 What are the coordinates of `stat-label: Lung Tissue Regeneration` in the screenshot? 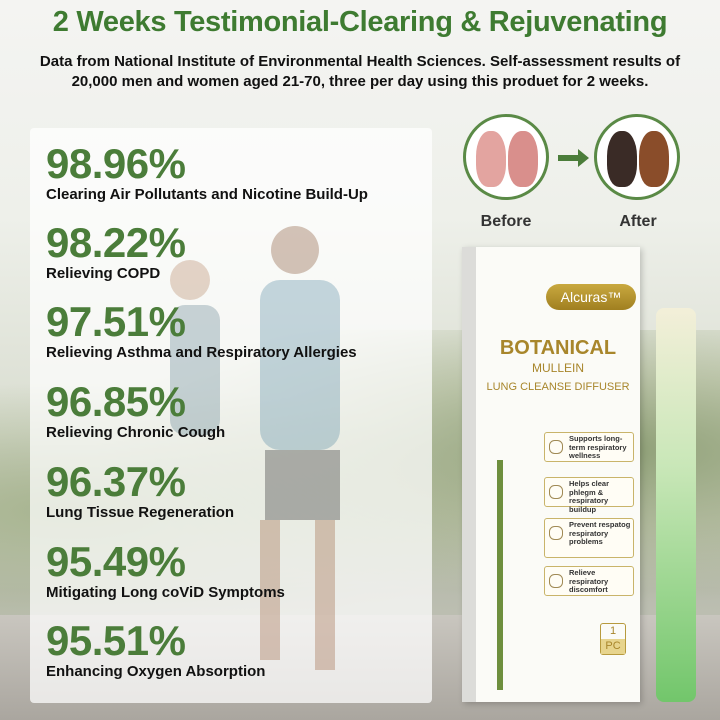 It's located at (140, 512).